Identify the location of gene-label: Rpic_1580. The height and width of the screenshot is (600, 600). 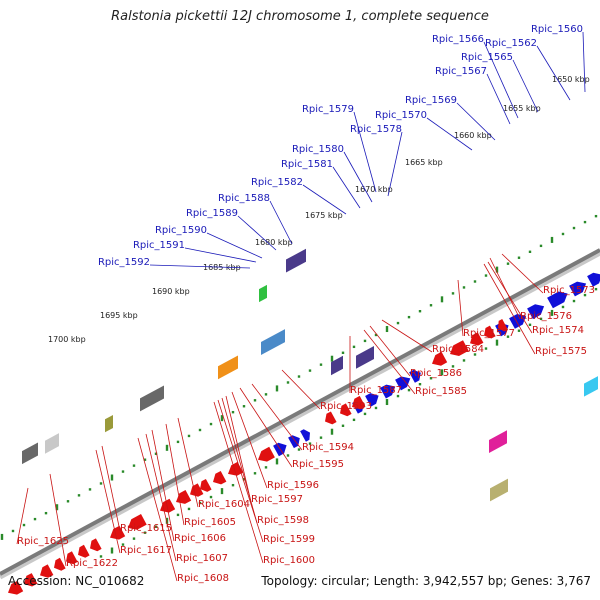
(318, 149).